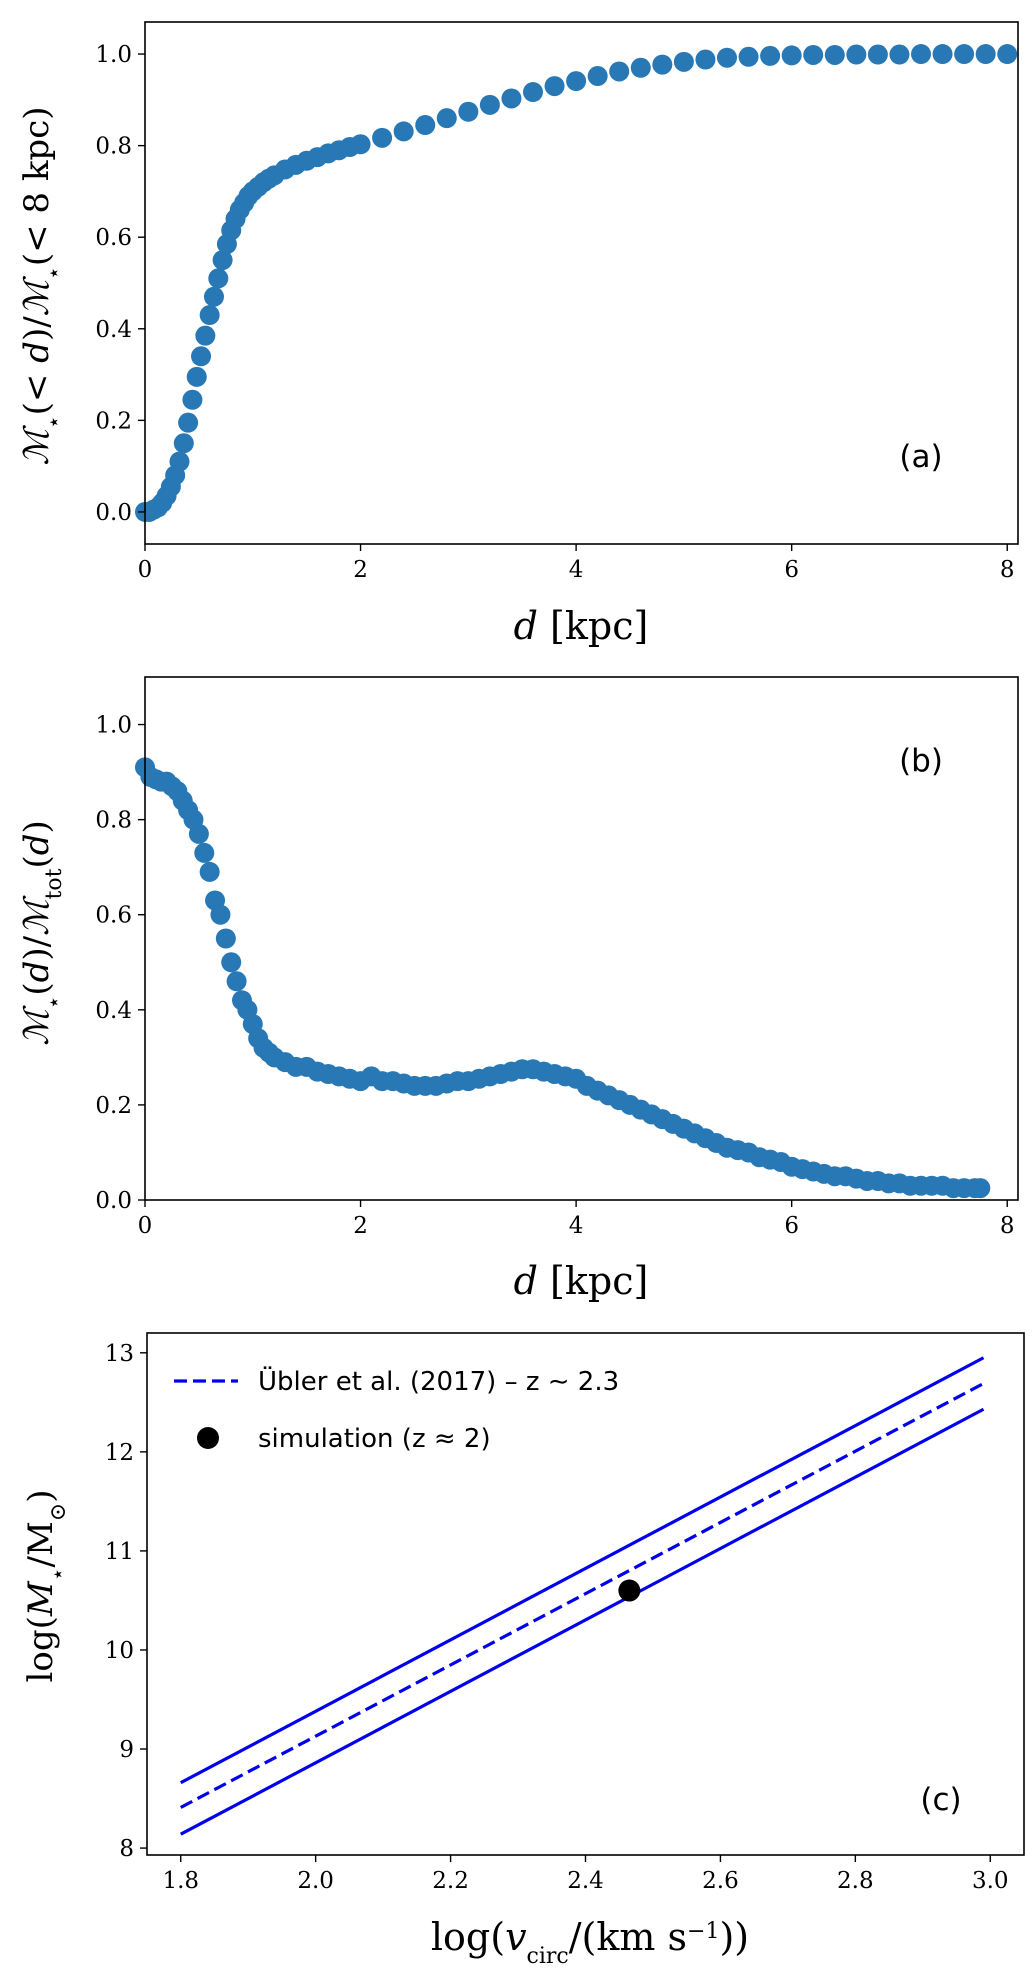 The height and width of the screenshot is (1971, 1036). What do you see at coordinates (581, 626) in the screenshot?
I see `panel-a-xlabel: d [kpc]` at bounding box center [581, 626].